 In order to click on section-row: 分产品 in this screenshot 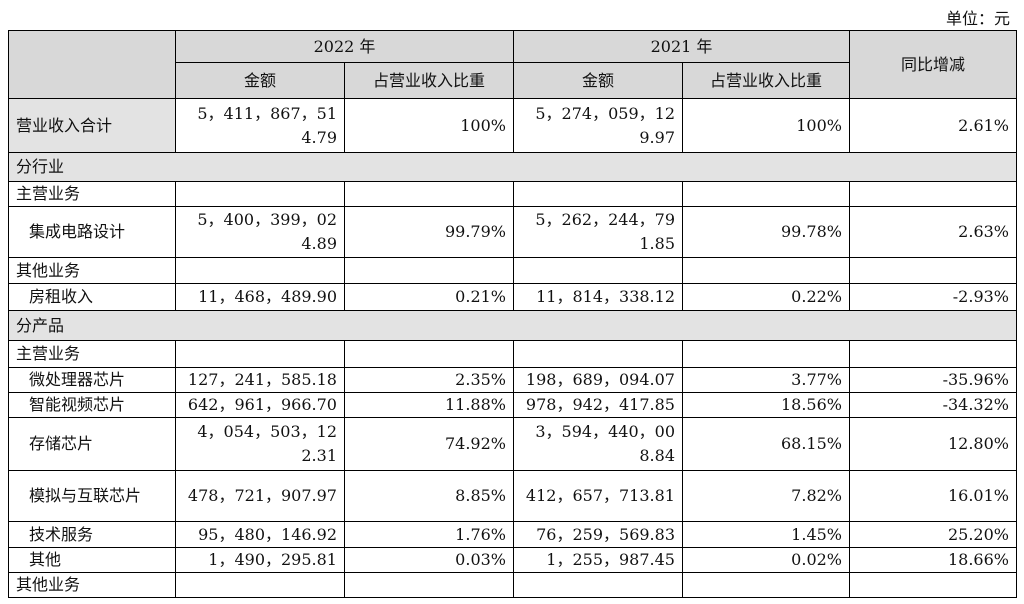, I will do `click(512, 325)`.